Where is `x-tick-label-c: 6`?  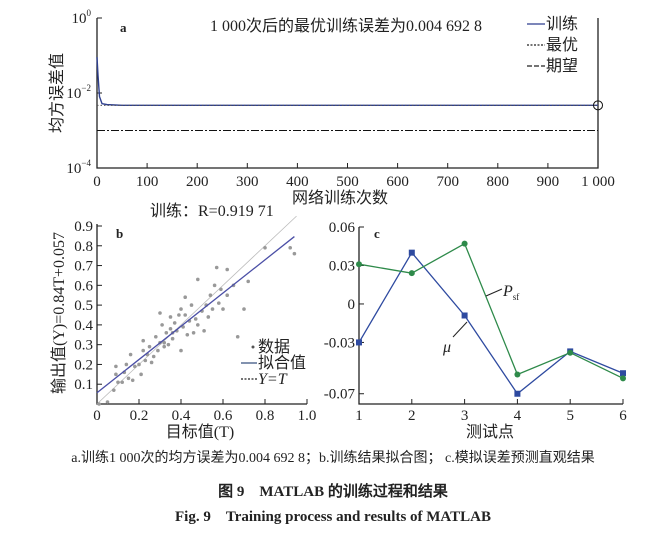
x-tick-label-c: 6 is located at coordinates (623, 416).